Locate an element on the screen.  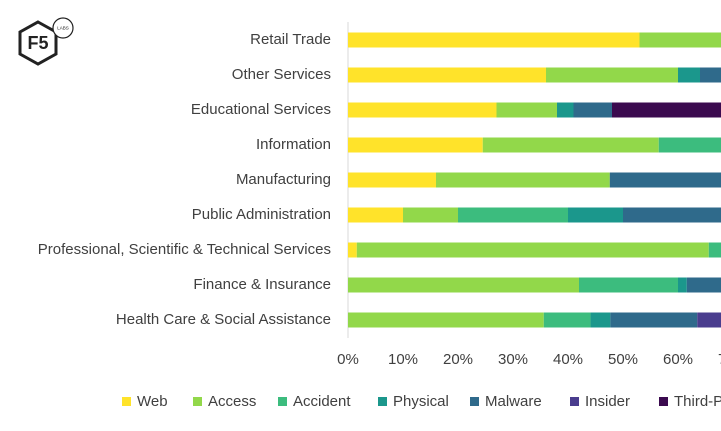
y-tick-label: Educational Services is located at coordinates (261, 109).